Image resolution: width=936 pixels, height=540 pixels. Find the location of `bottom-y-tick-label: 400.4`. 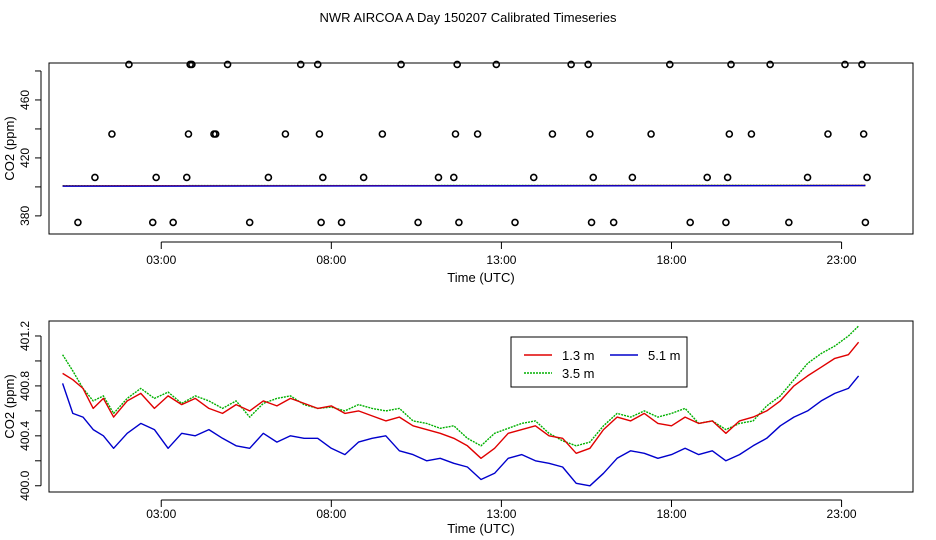

bottom-y-tick-label: 400.4 is located at coordinates (25, 435).